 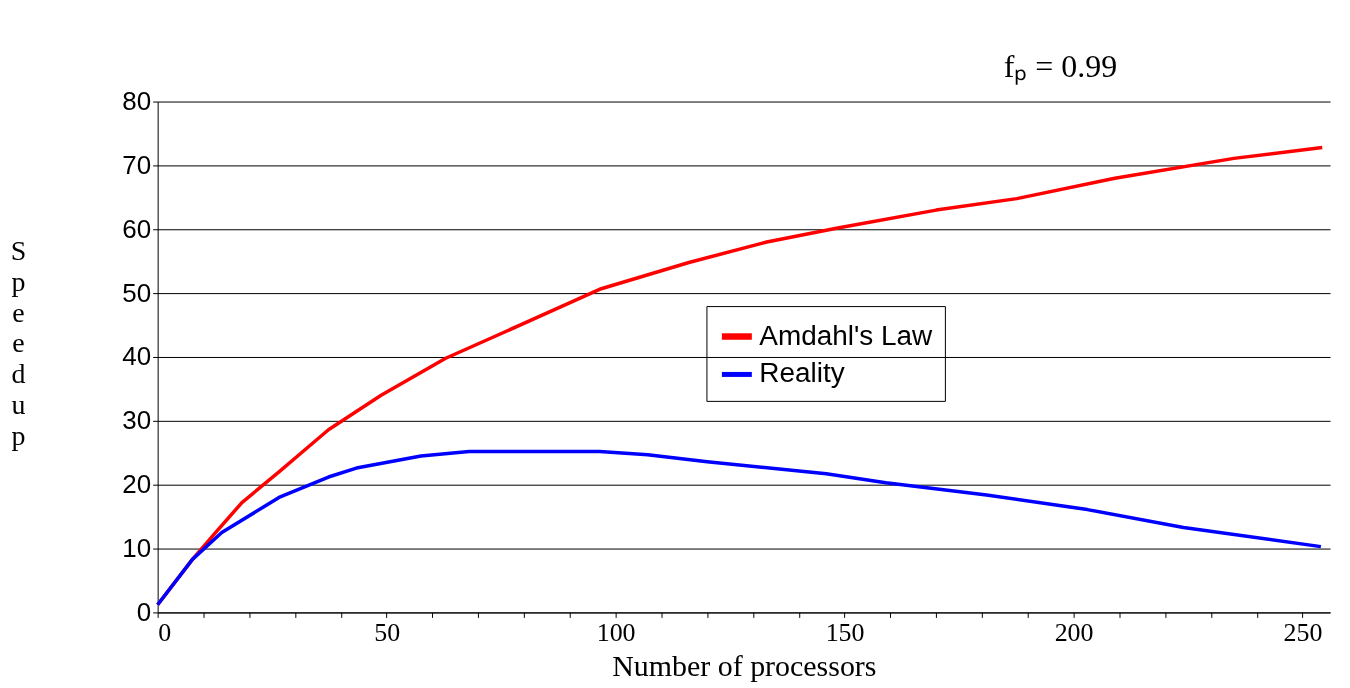 What do you see at coordinates (137, 484) in the screenshot?
I see `y-tick-label: 20` at bounding box center [137, 484].